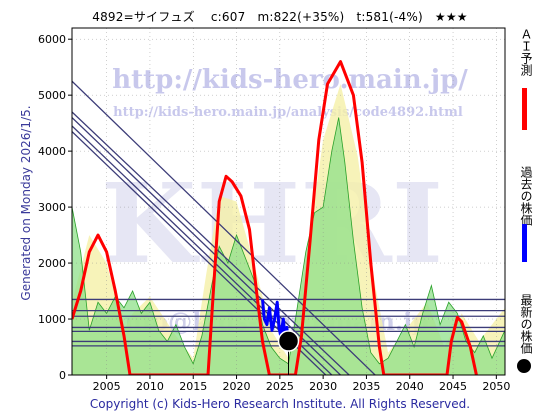  Describe the element at coordinates (107, 386) in the screenshot. I see `x-tick-label: 2005` at that location.